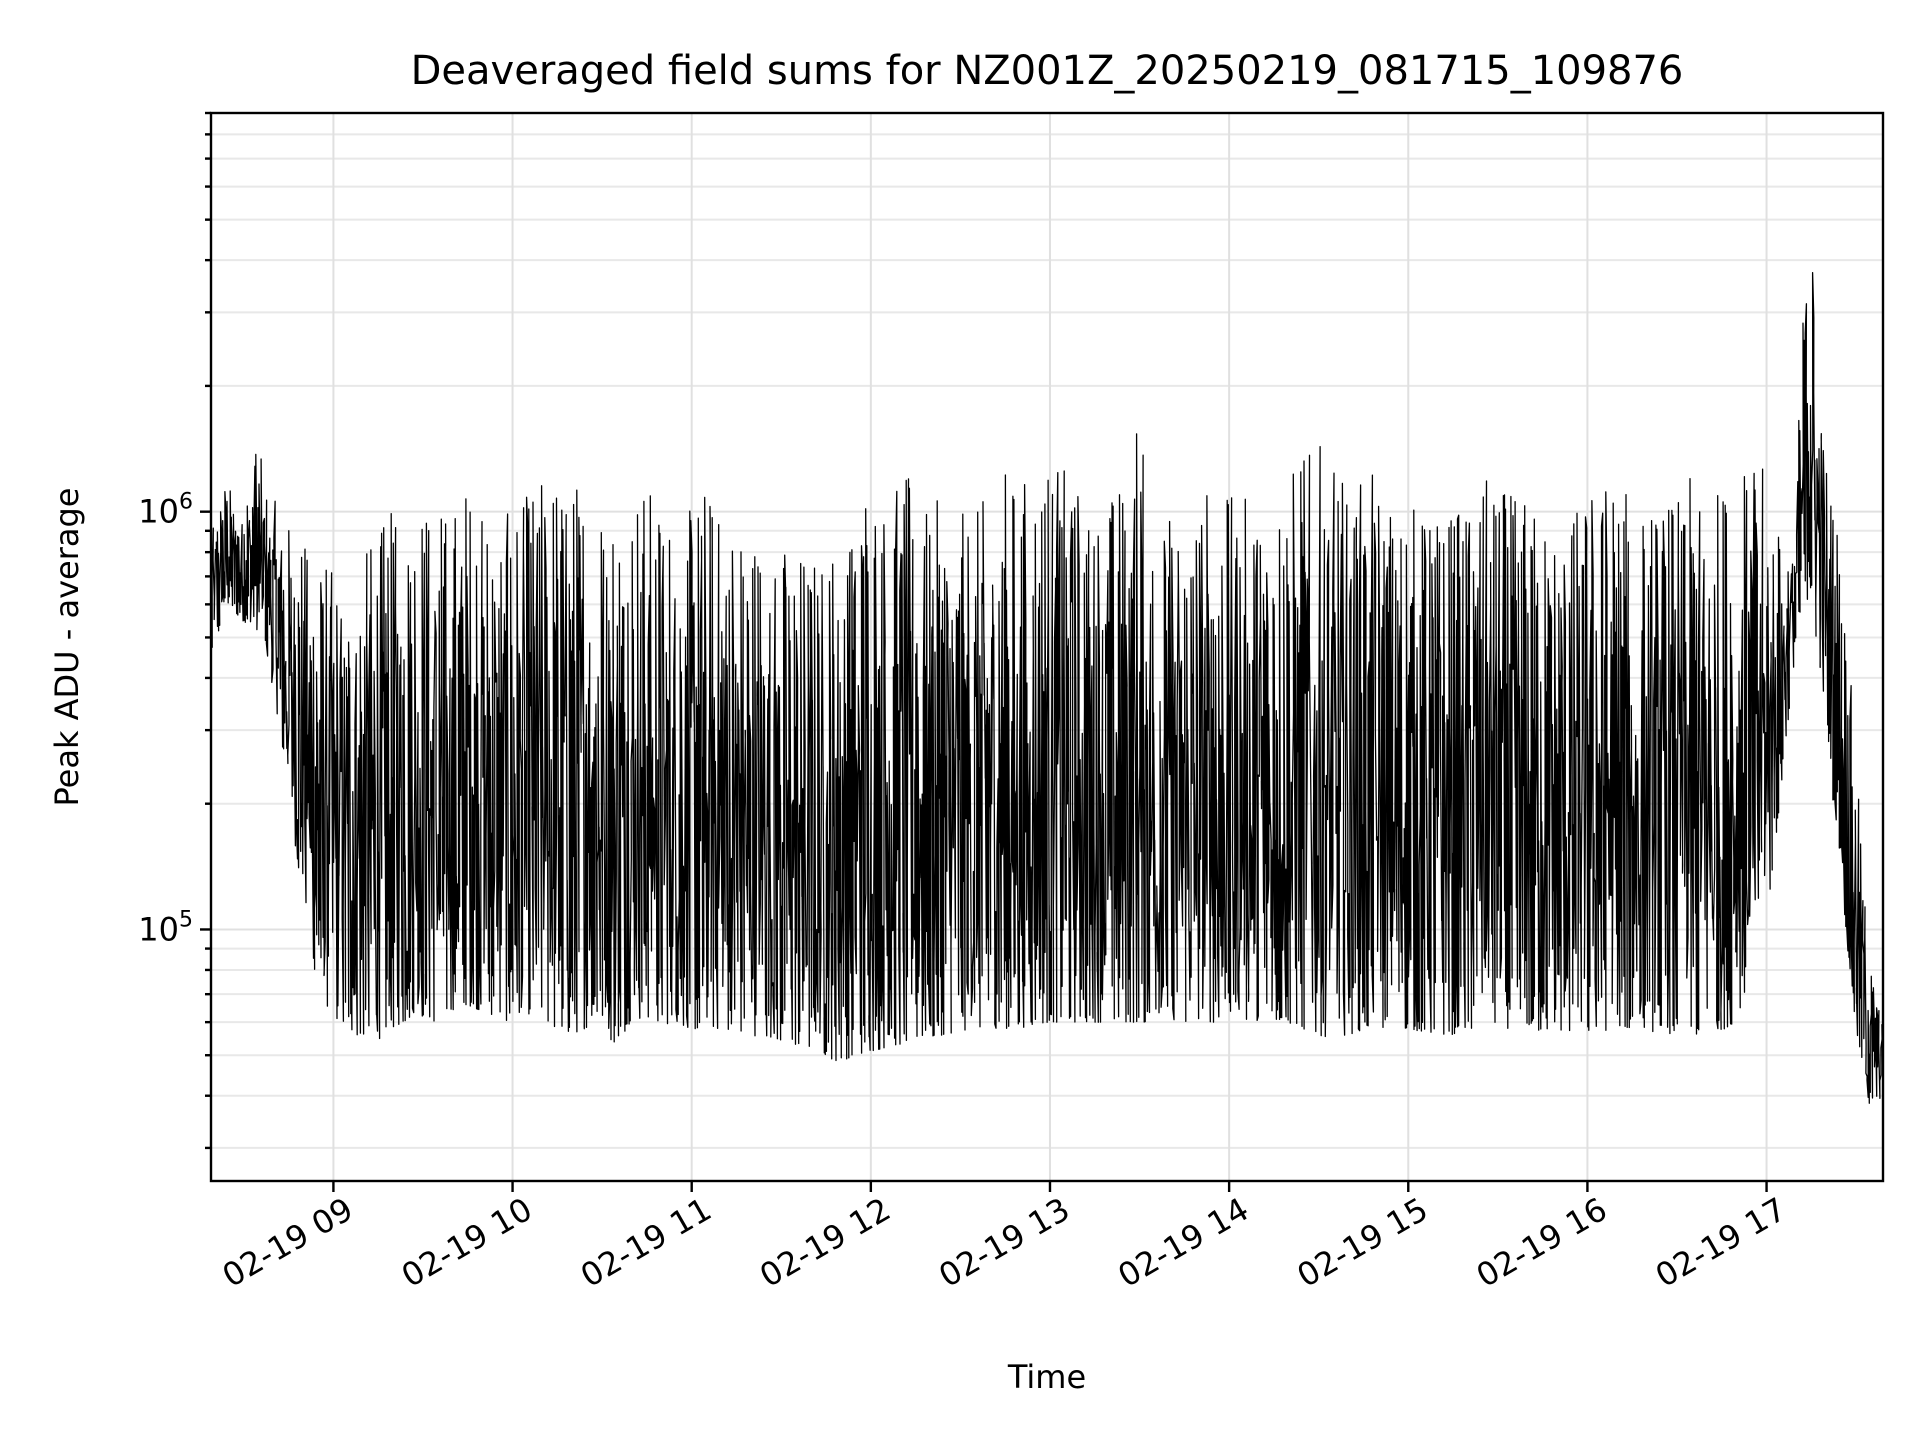 This screenshot has height=1440, width=1920. Describe the element at coordinates (1542, 1242) in the screenshot. I see `x-tick-label: 02-19 16` at that location.